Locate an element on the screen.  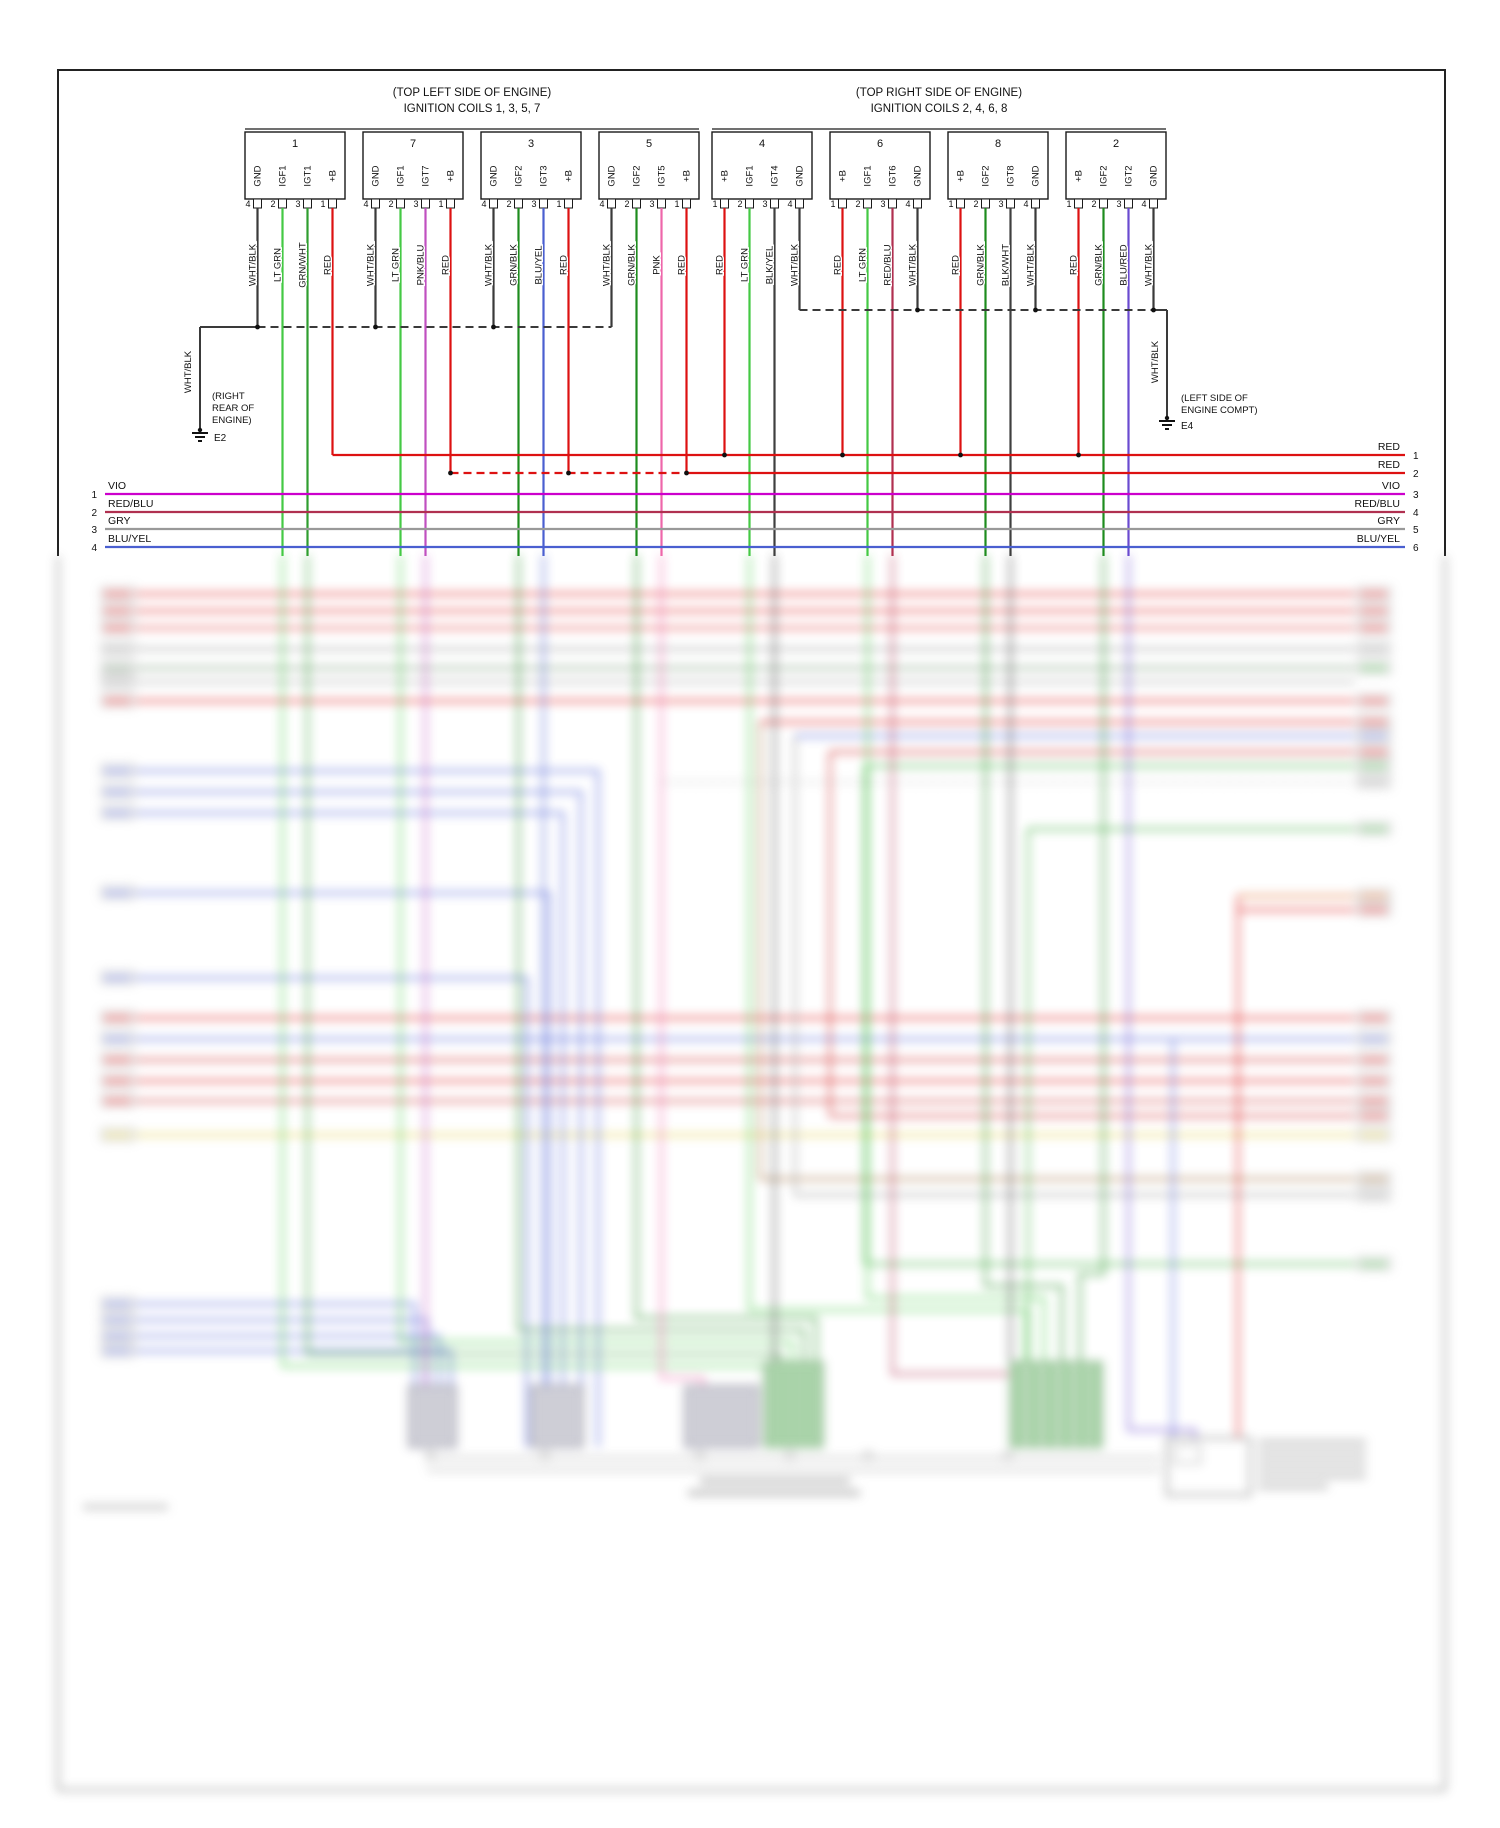
ground-id: E4 is located at coordinates (1187, 426).